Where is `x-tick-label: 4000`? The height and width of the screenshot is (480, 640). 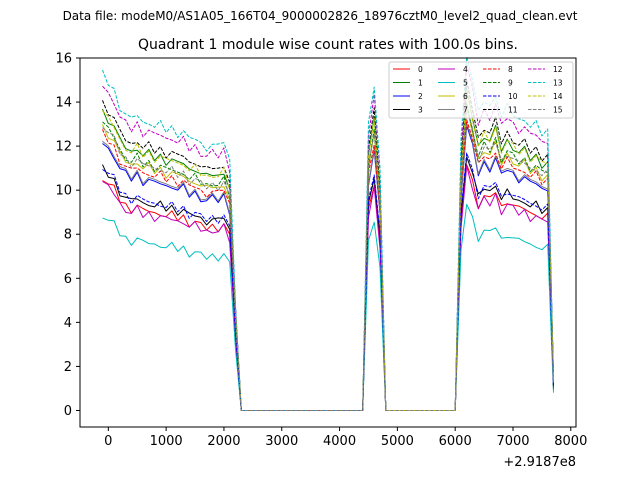 x-tick-label: 4000 is located at coordinates (339, 441).